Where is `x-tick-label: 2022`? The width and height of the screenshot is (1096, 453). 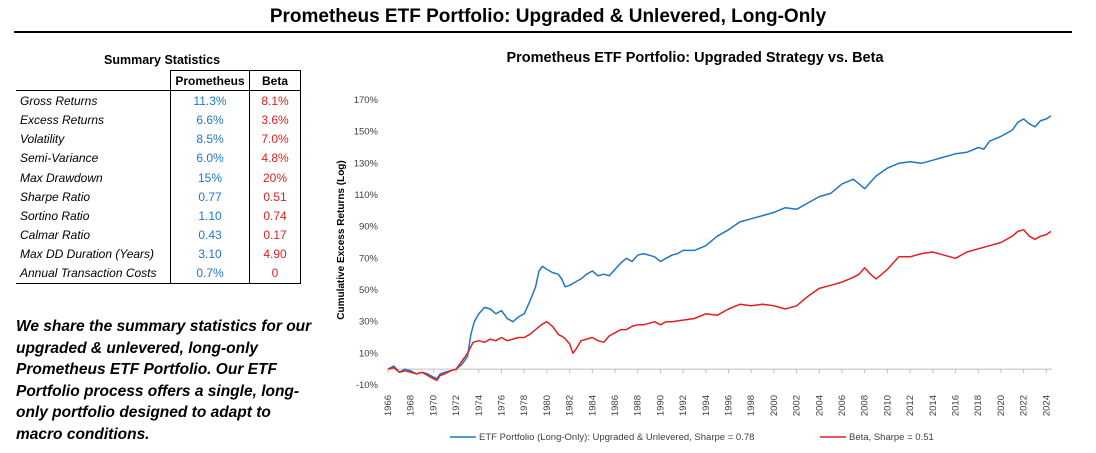 x-tick-label: 2022 is located at coordinates (1024, 405).